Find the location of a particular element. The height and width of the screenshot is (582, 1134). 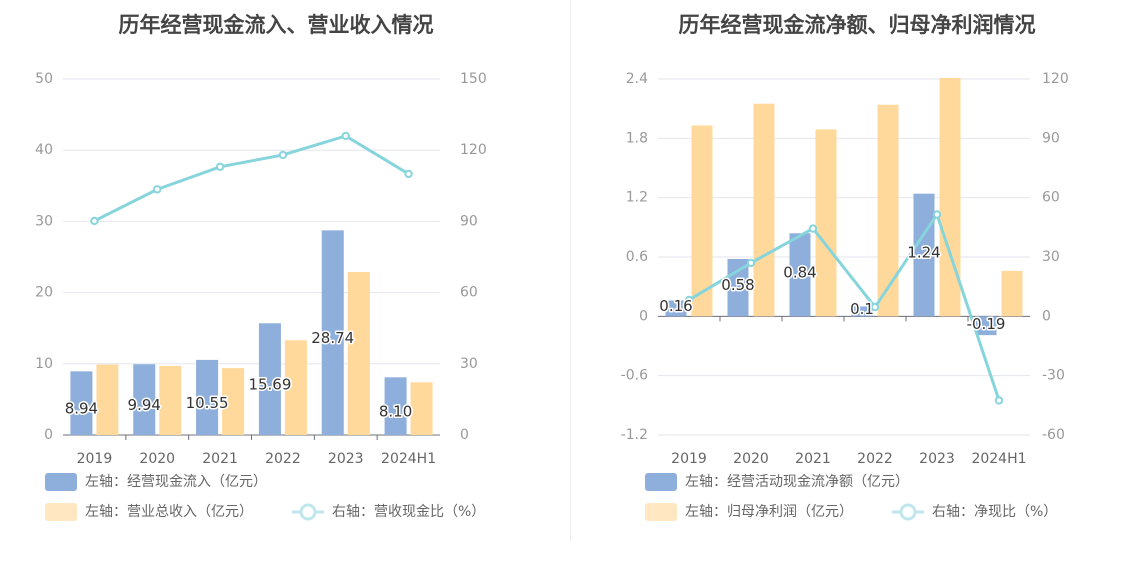

bar-data-label: 8.94 is located at coordinates (81, 409).